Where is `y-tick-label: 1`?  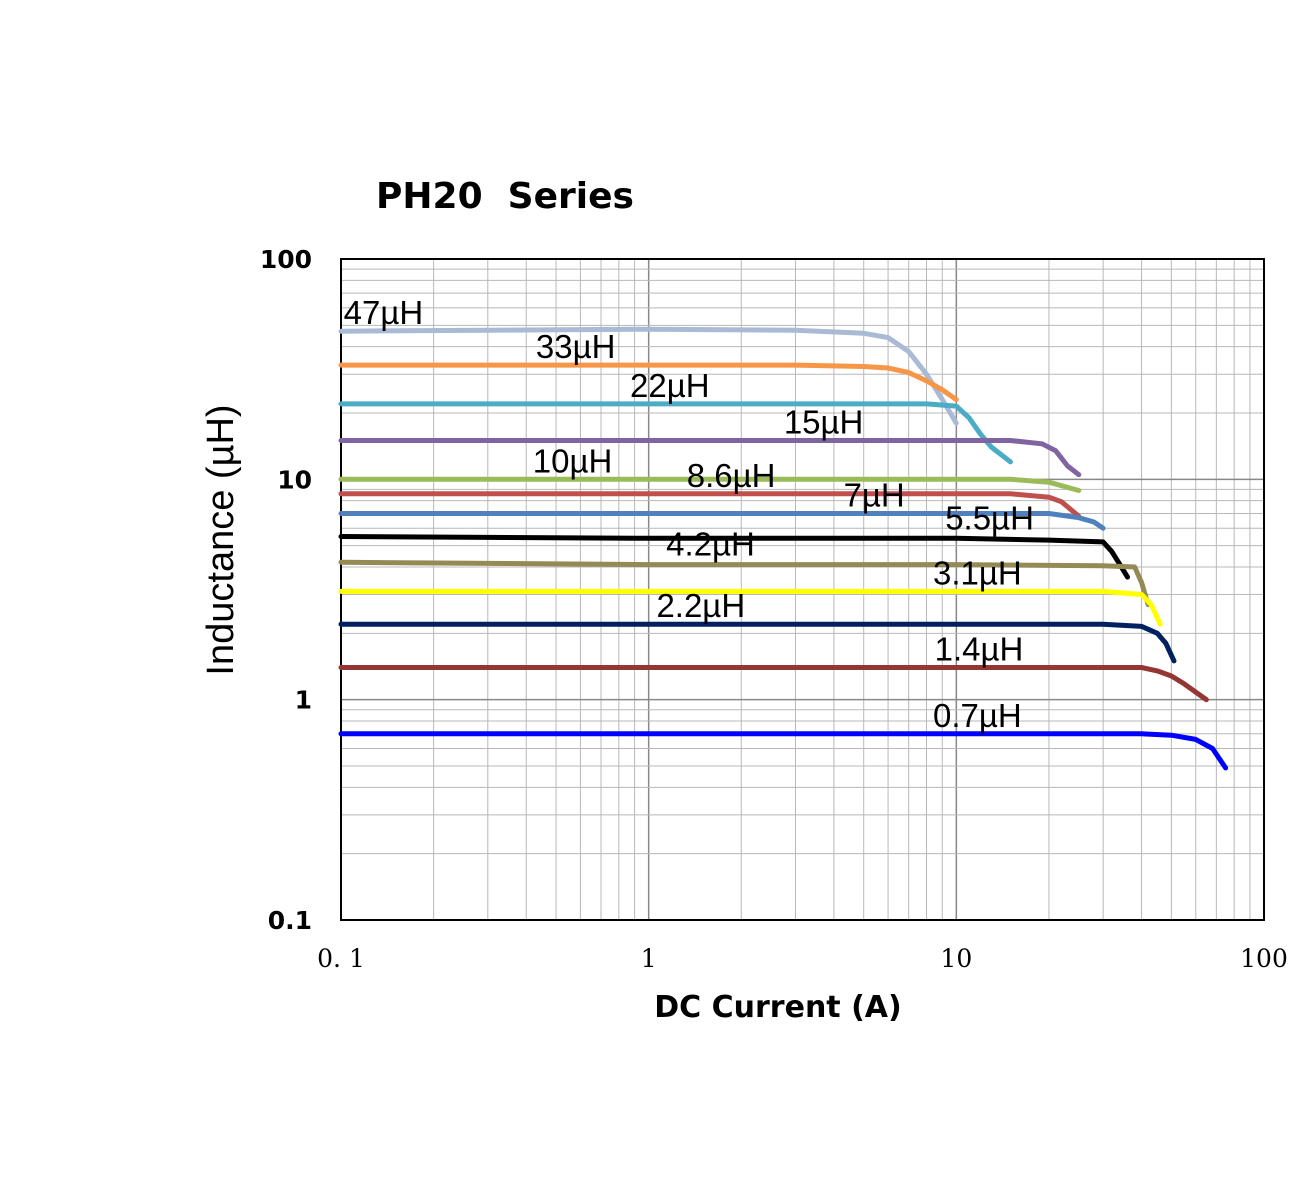 y-tick-label: 1 is located at coordinates (303, 700).